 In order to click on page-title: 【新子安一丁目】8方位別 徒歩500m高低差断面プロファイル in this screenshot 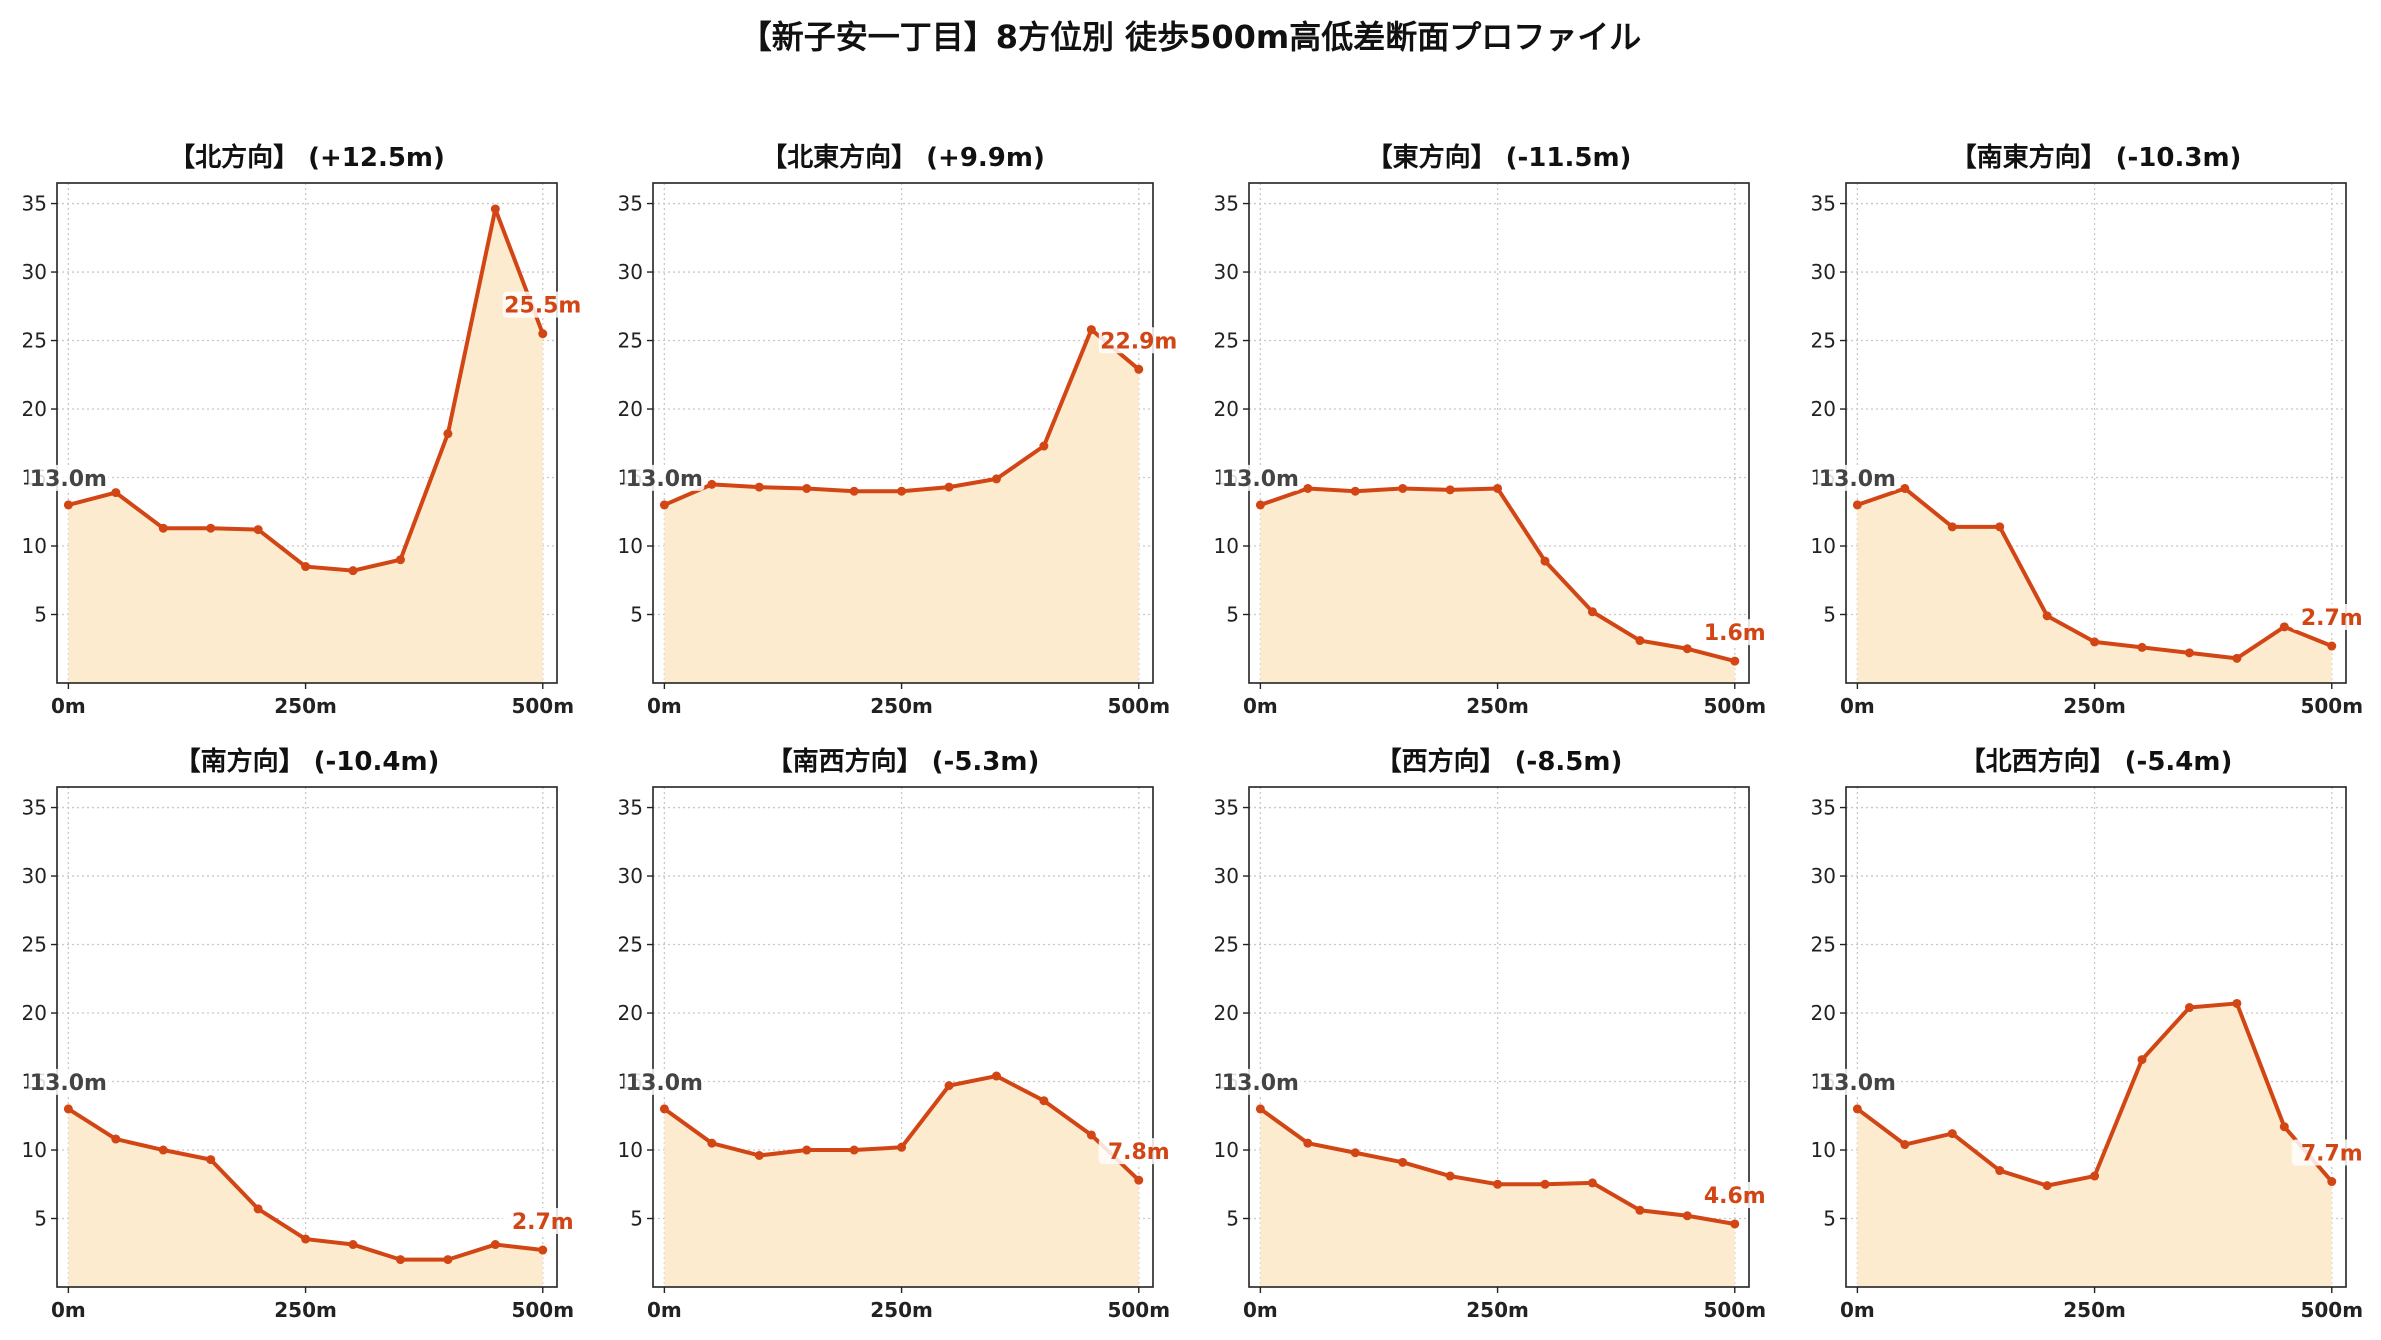, I will do `click(1190, 37)`.